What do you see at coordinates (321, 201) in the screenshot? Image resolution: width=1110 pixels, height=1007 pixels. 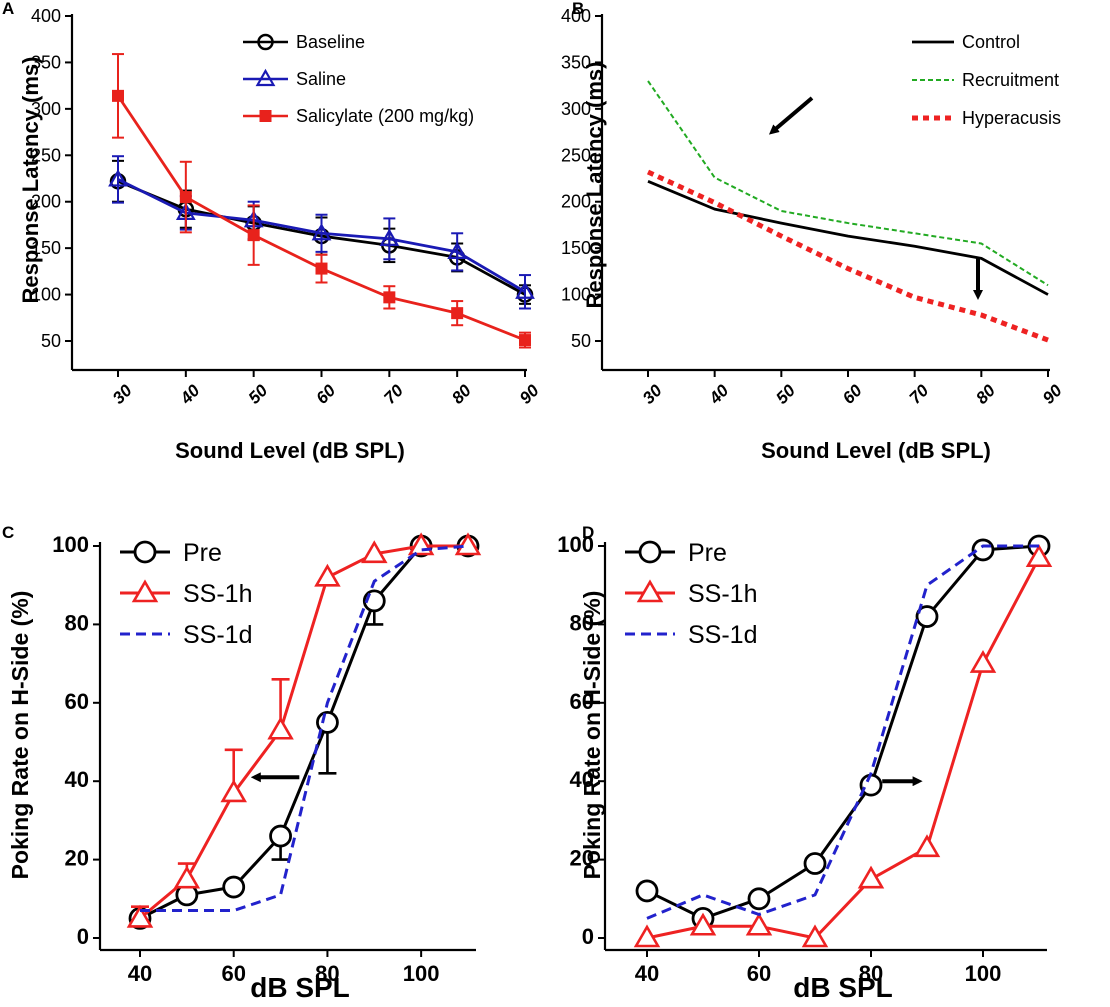 I see `series-salicylate-200-mg-kg-` at bounding box center [321, 201].